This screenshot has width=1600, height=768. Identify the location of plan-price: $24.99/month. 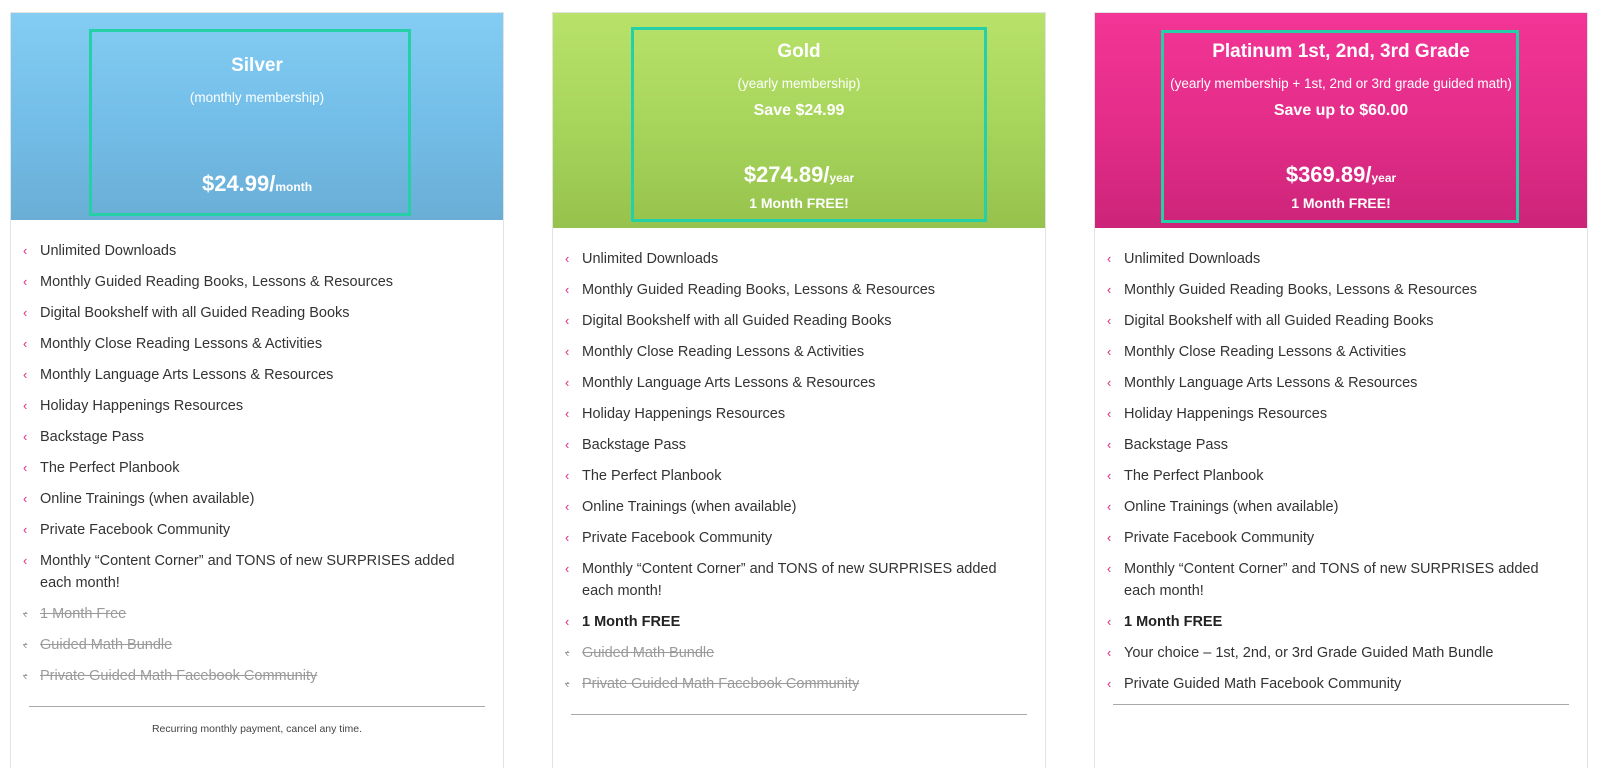
(257, 184).